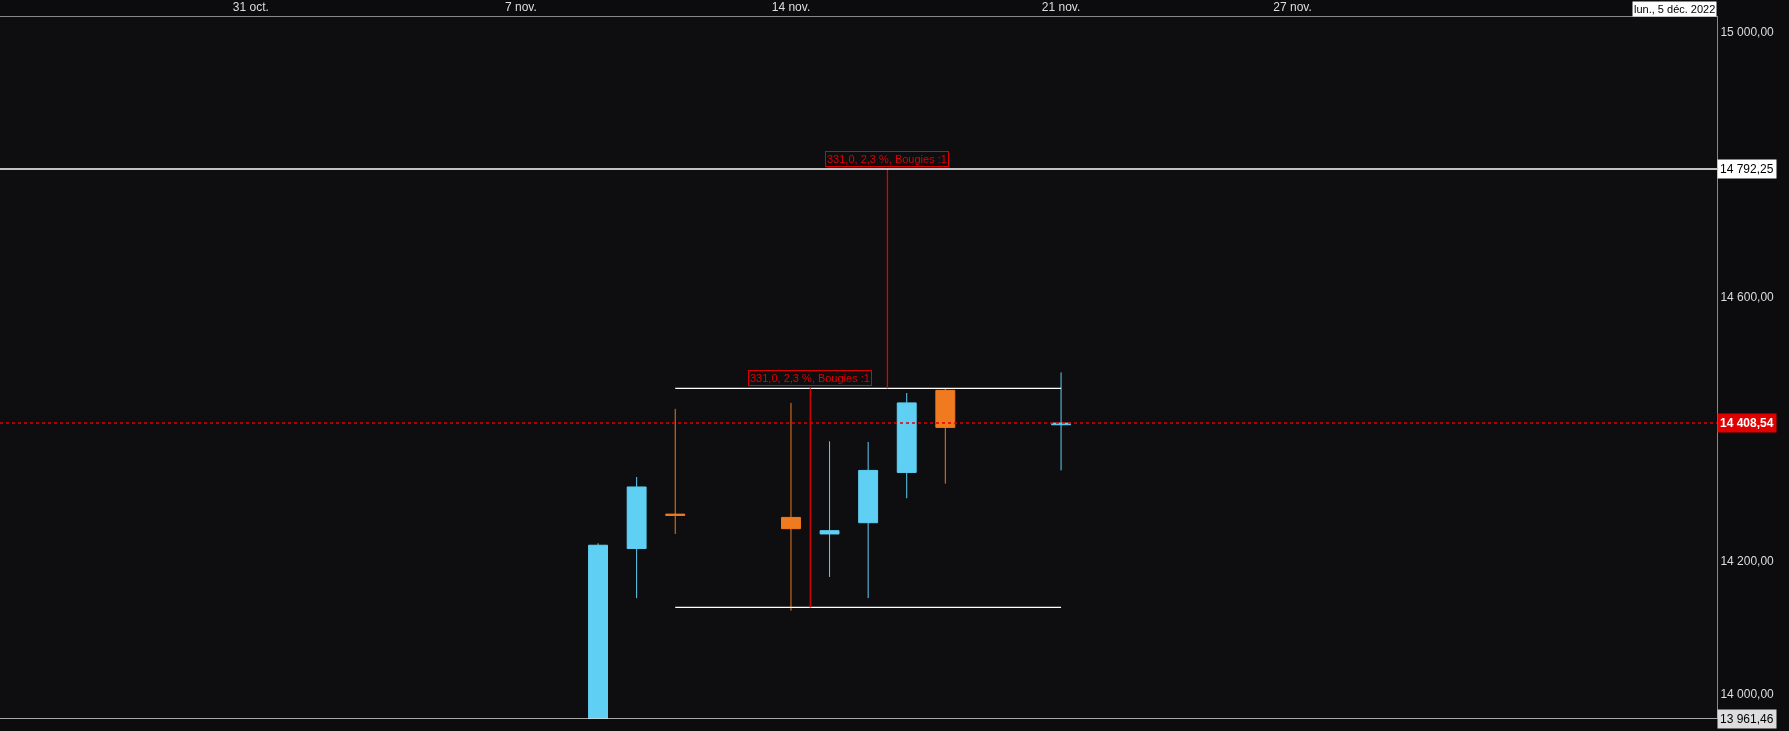  Describe the element at coordinates (1747, 719) in the screenshot. I see `ref-line-label: 13 961,46` at that location.